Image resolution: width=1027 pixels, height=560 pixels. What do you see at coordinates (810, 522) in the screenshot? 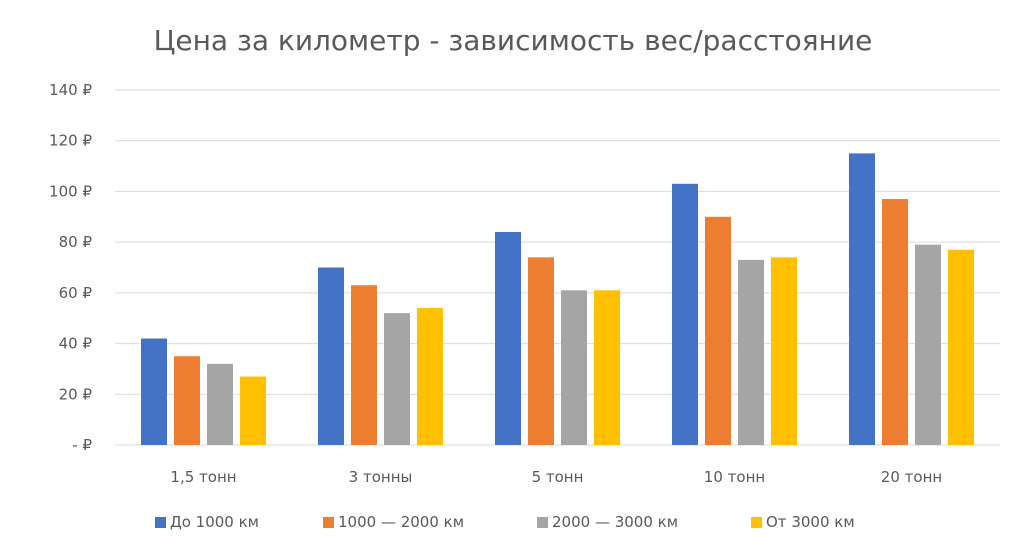
I see `legend-label: От 3000 км` at bounding box center [810, 522].